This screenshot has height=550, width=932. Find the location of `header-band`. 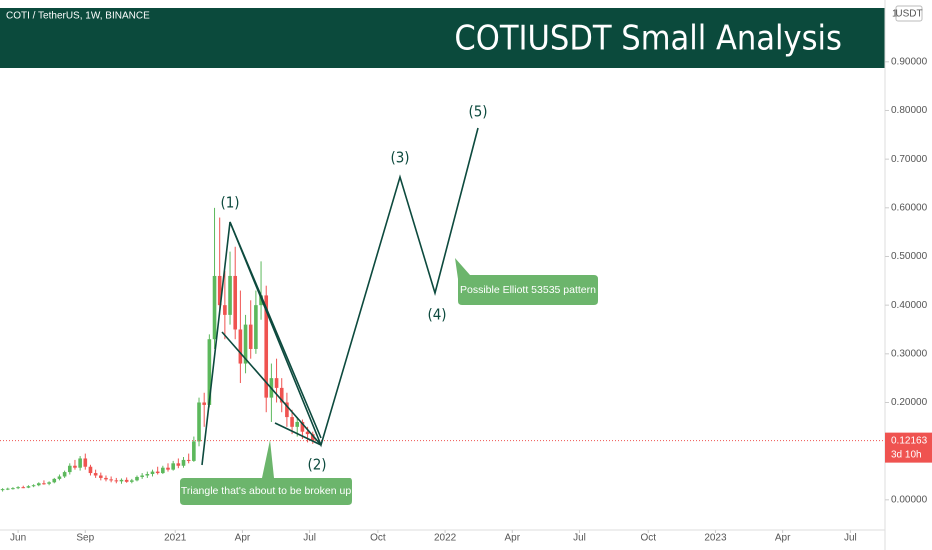

header-band is located at coordinates (442, 38).